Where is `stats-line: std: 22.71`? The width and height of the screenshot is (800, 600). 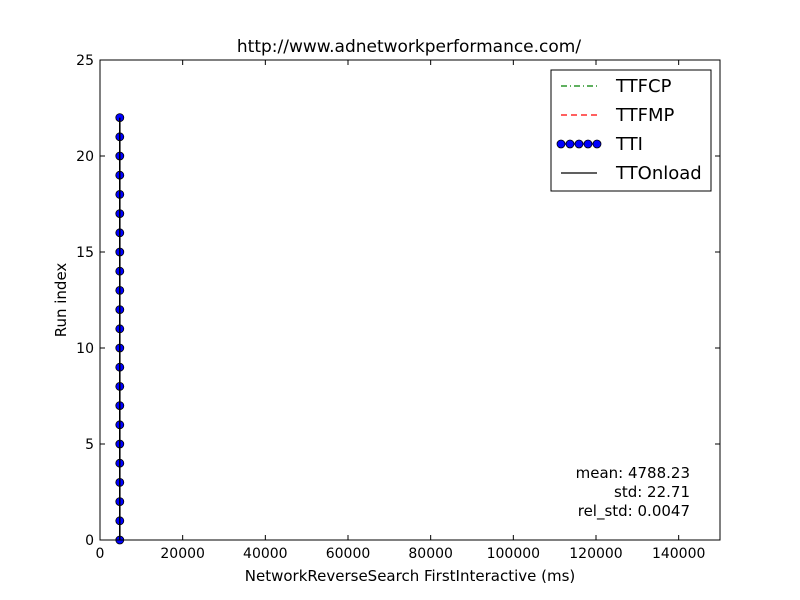 stats-line: std: 22.71 is located at coordinates (652, 492).